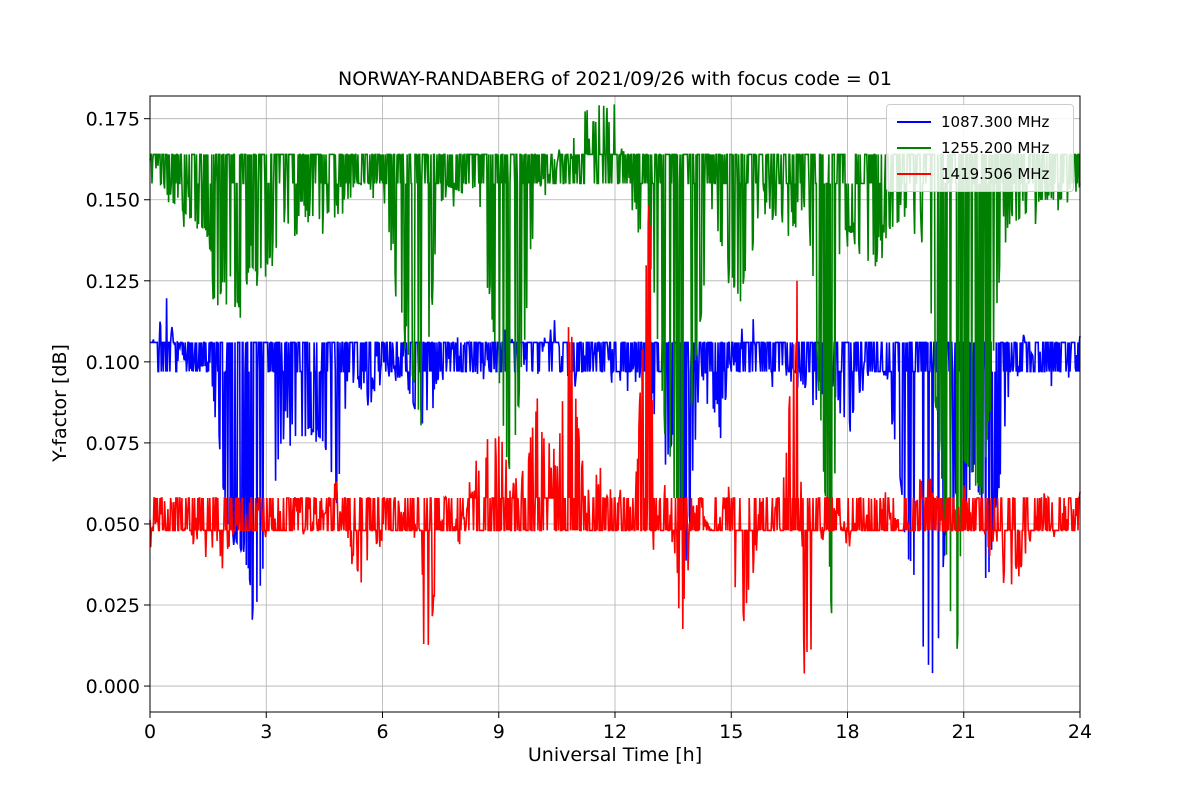  I want to click on y-tick-label-0: 0.000, so click(113, 687).